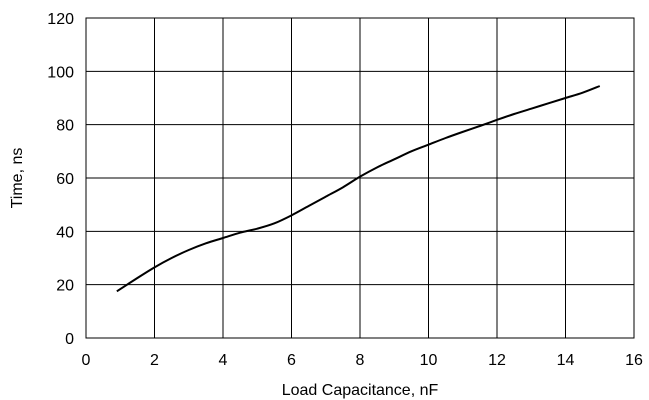 The width and height of the screenshot is (649, 400). I want to click on x-tick-label: 14, so click(566, 360).